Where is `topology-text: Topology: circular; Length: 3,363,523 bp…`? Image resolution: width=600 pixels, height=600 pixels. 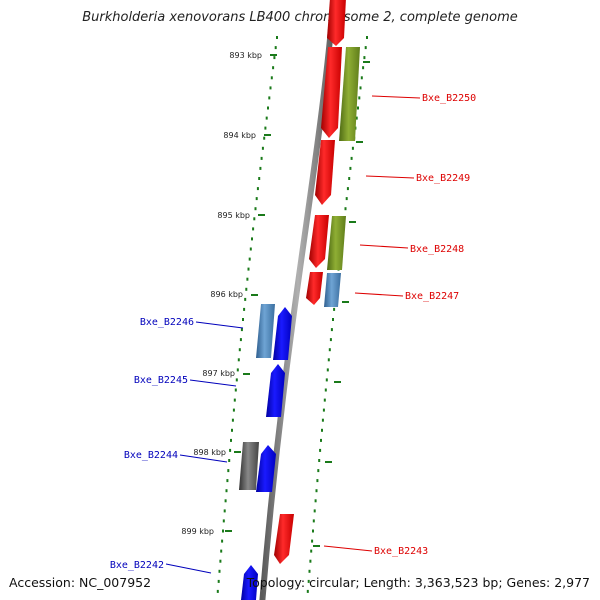 topology-text: Topology: circular; Length: 3,363,523 bp… is located at coordinates (418, 582).